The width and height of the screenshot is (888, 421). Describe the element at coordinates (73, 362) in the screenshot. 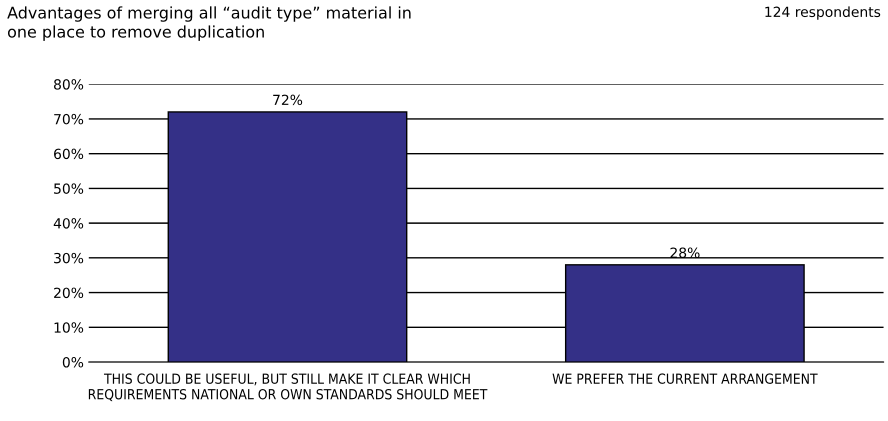

I see `y-tick-label: 0%` at that location.